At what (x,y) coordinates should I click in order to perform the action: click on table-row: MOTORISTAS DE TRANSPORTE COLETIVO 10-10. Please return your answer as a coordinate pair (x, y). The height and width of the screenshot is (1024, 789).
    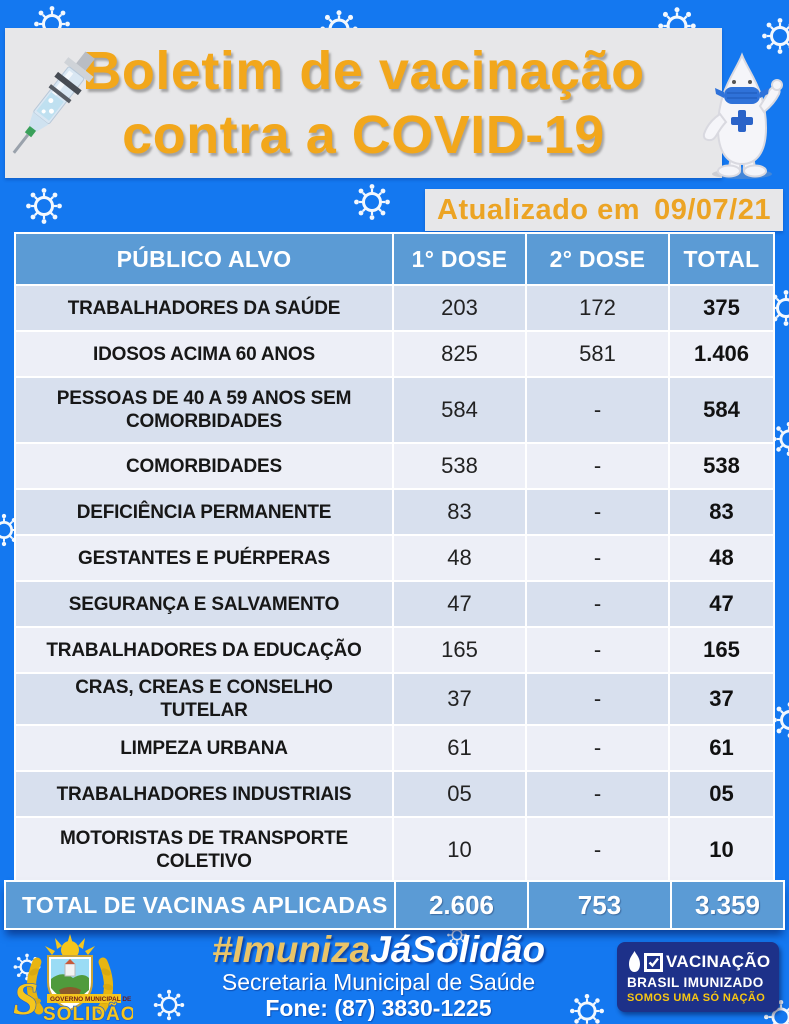
    Looking at the image, I should click on (394, 850).